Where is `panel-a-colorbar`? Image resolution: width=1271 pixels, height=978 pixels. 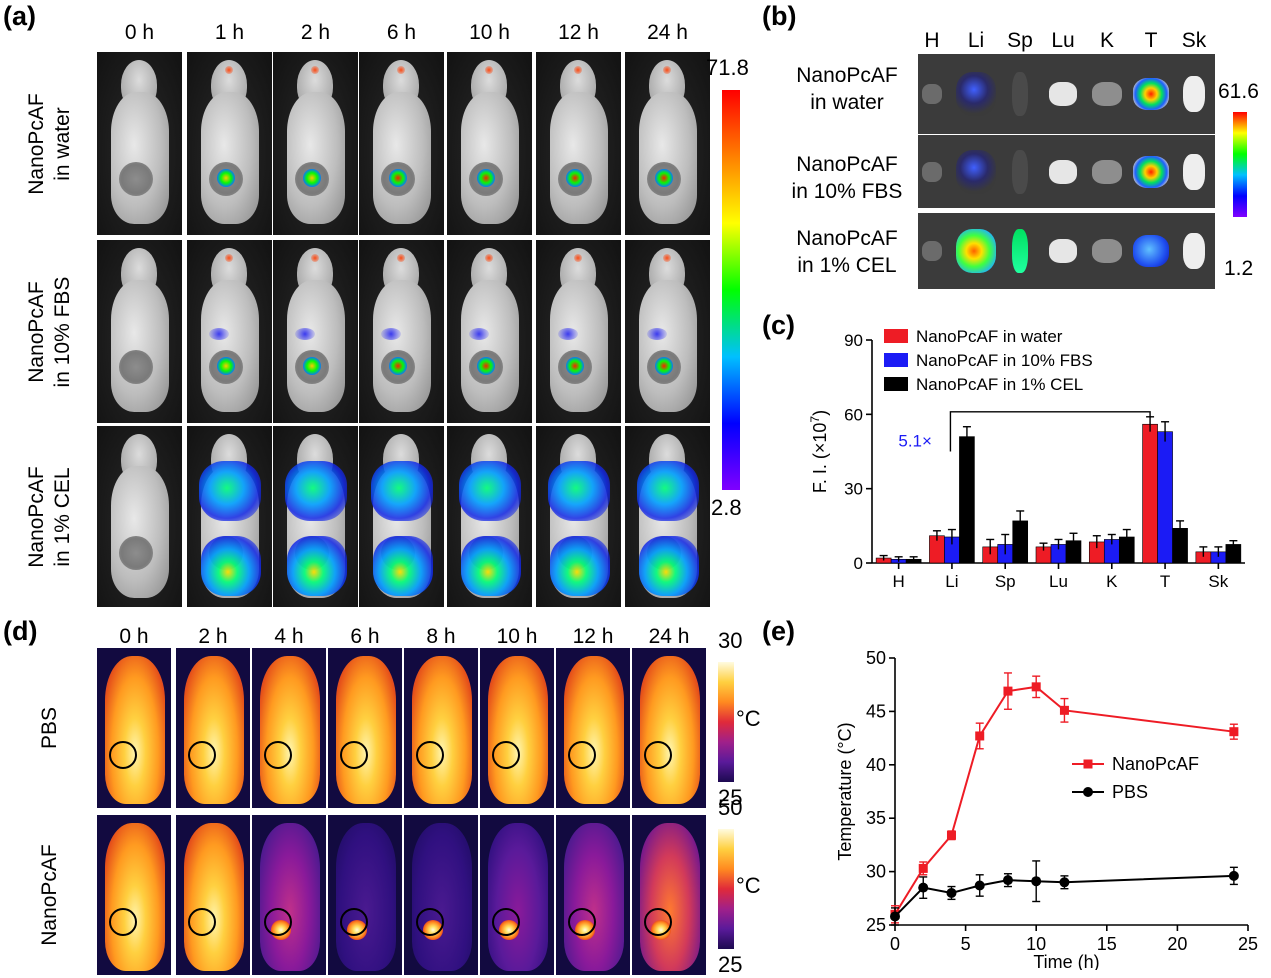 panel-a-colorbar is located at coordinates (731, 290).